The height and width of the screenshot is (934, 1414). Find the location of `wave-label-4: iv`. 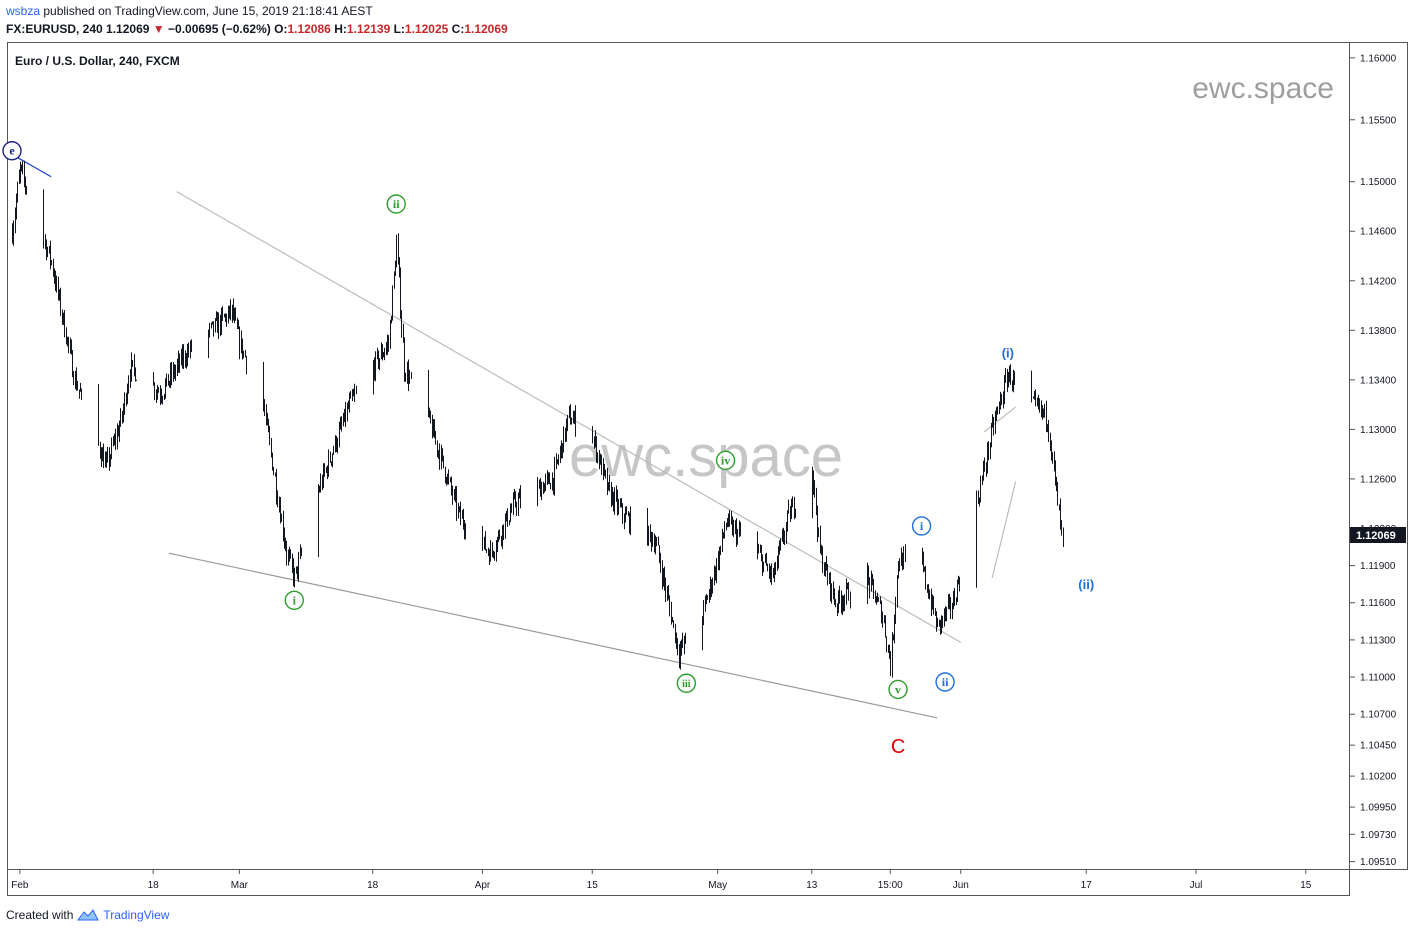

wave-label-4: iv is located at coordinates (725, 460).